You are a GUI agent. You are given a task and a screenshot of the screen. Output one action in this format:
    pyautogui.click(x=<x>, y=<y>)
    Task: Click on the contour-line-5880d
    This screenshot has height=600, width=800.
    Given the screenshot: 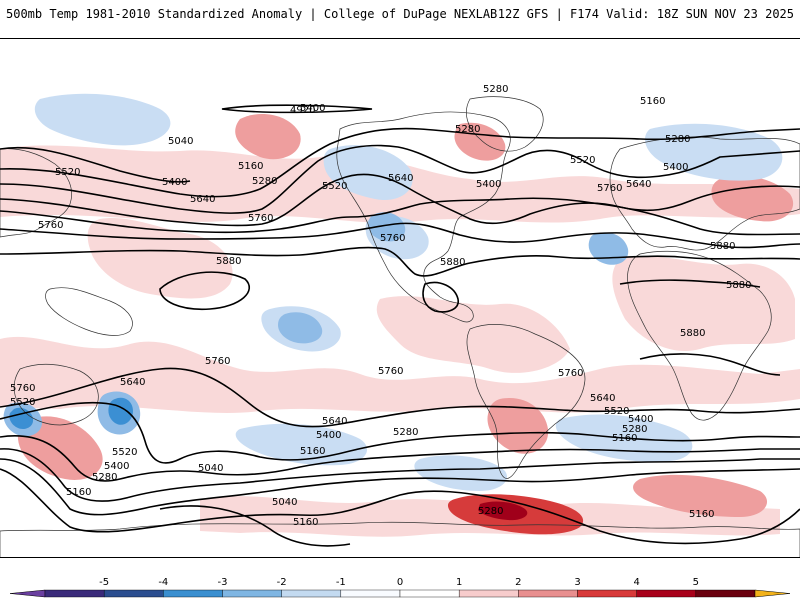 What is the action you would take?
    pyautogui.click(x=710, y=364)
    